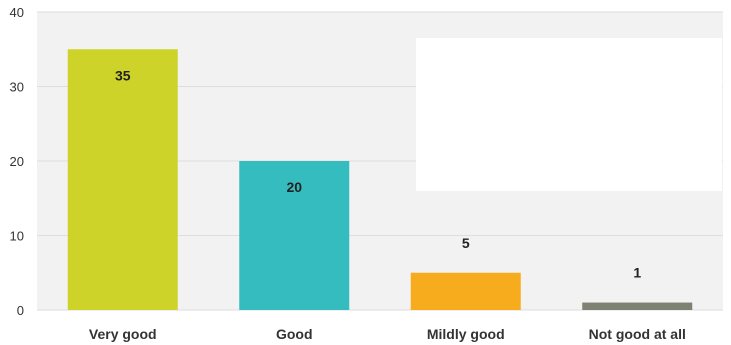  What do you see at coordinates (466, 334) in the screenshot?
I see `x-category-label: Mildly good` at bounding box center [466, 334].